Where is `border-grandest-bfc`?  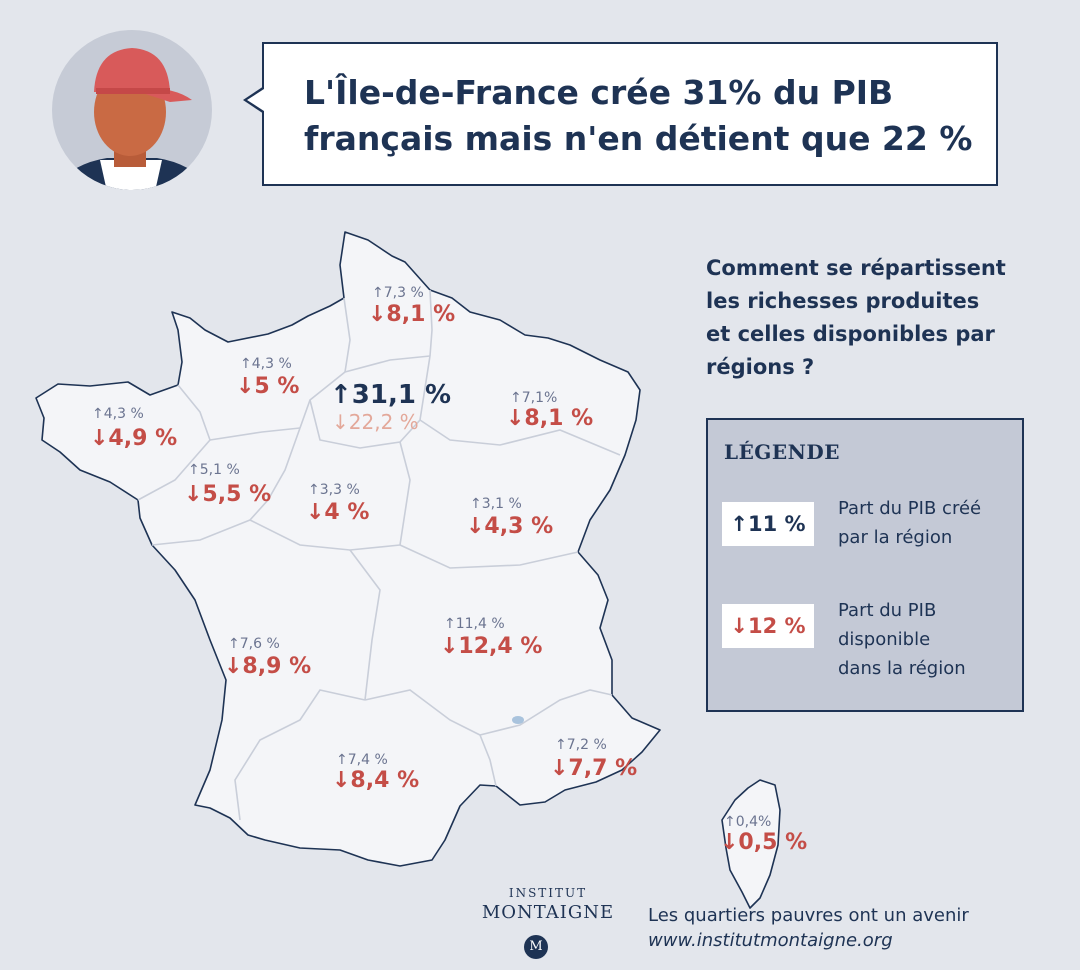
border-grandest-bfc is located at coordinates (520, 437).